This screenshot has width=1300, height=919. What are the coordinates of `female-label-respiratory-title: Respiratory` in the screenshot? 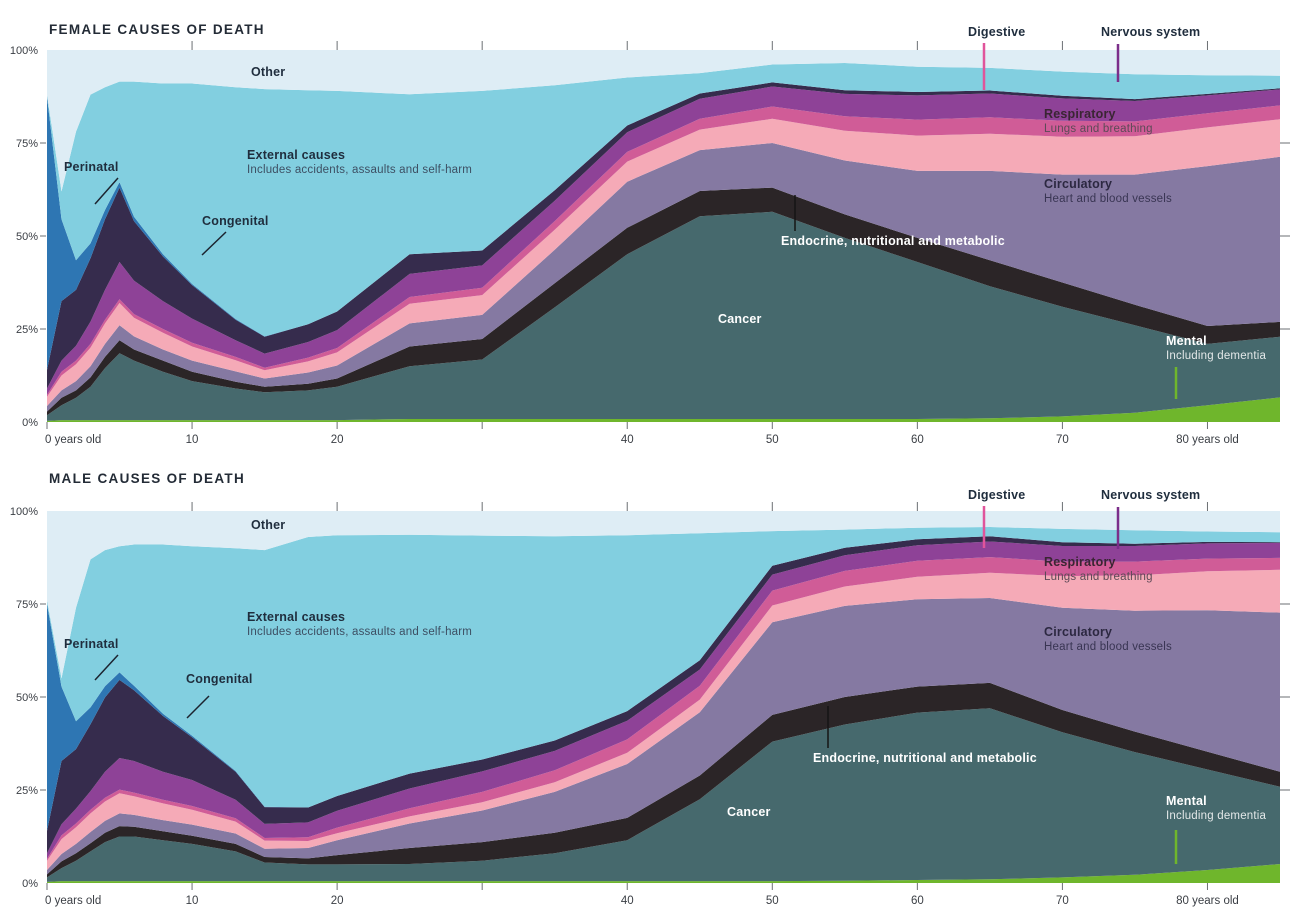 It's located at (1080, 114).